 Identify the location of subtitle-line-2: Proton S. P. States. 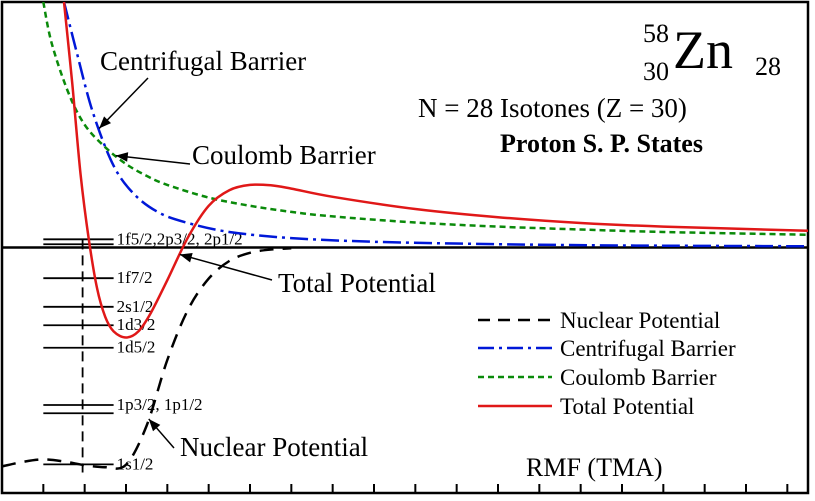
(601, 143).